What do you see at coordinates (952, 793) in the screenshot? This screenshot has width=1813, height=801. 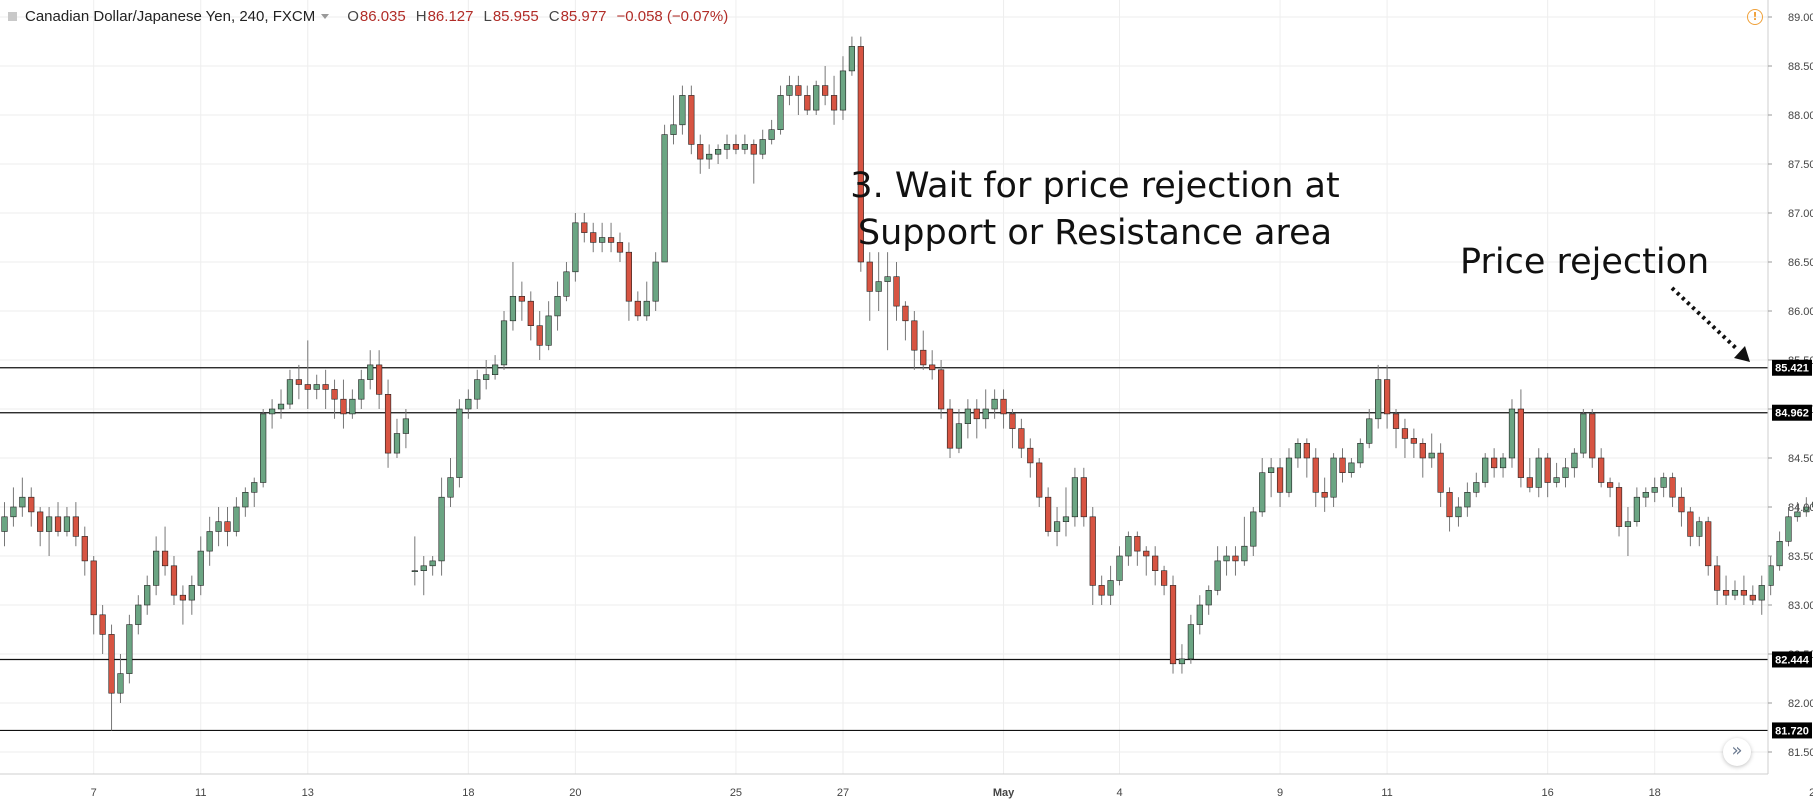 I see `time-axis: 7111318202527May49111618232530` at bounding box center [952, 793].